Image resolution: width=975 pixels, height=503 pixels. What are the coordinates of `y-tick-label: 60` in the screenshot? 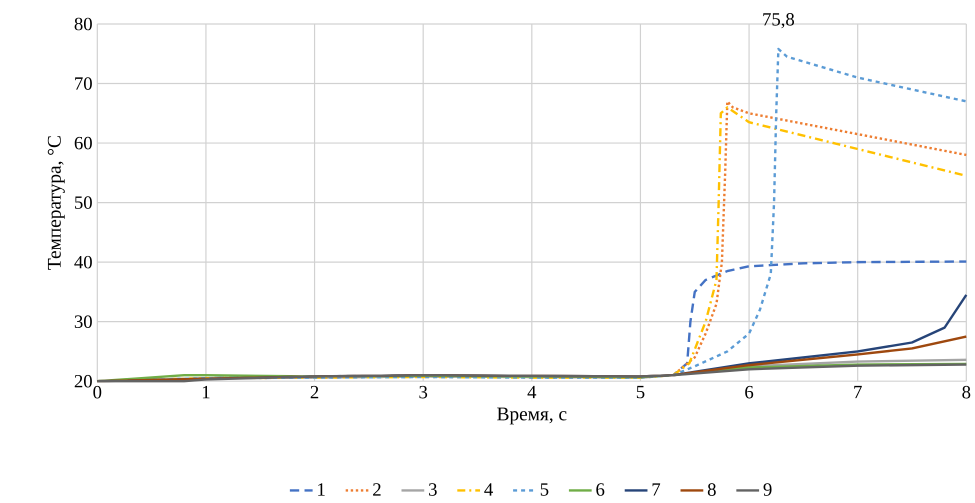 It's located at (83, 143).